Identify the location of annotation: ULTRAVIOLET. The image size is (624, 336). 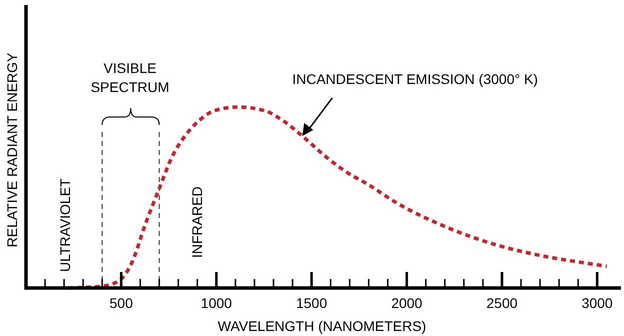
(65, 225).